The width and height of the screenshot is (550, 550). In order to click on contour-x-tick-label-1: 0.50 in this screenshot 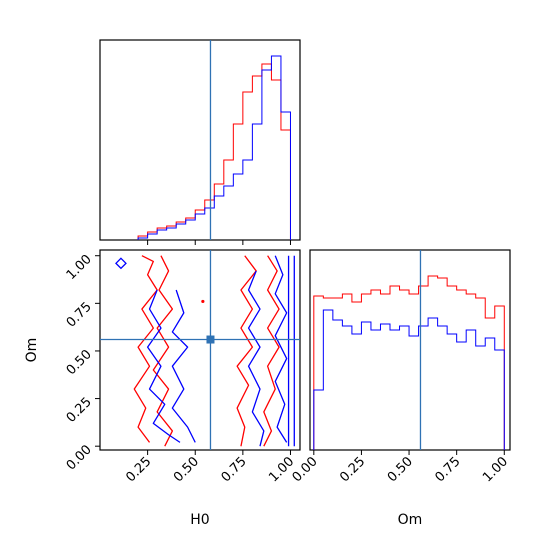, I will do `click(186, 469)`.